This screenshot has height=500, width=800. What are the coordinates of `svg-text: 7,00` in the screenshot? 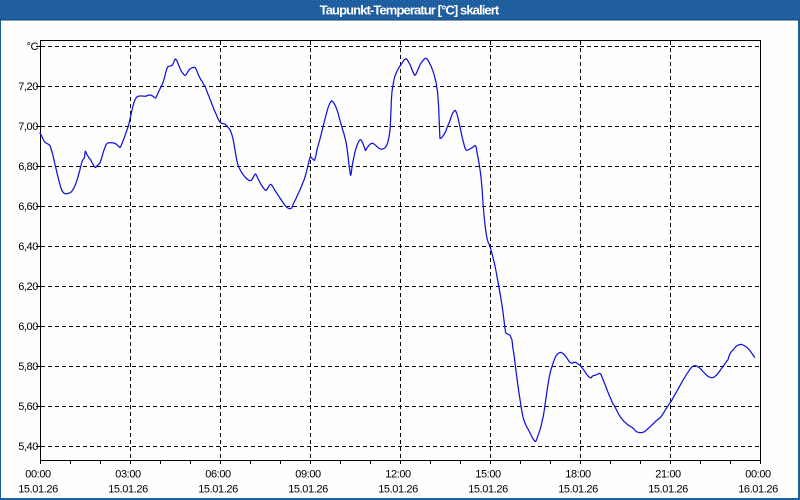 It's located at (28, 127).